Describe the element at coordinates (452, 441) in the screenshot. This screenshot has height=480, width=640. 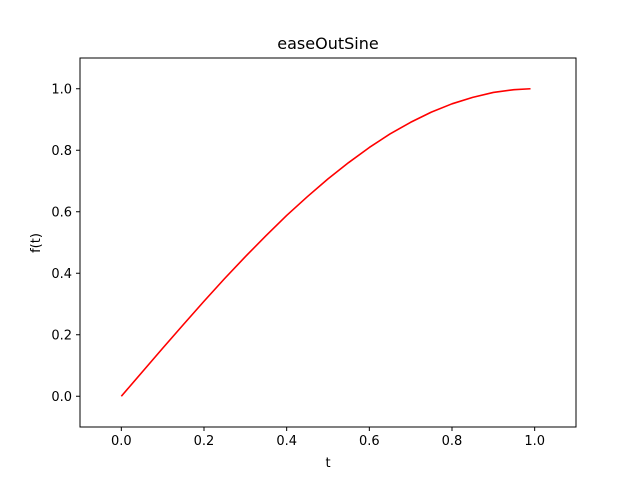
I see `x-tick-label: 0.8` at that location.